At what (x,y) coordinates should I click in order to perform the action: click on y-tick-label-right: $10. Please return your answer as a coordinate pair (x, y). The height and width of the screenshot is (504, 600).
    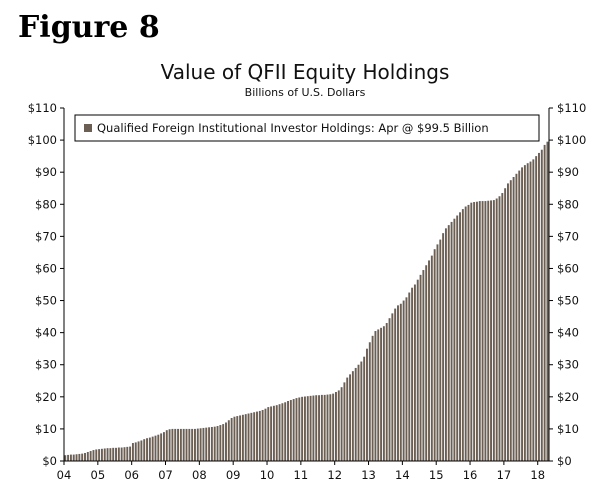
    Looking at the image, I should click on (568, 429).